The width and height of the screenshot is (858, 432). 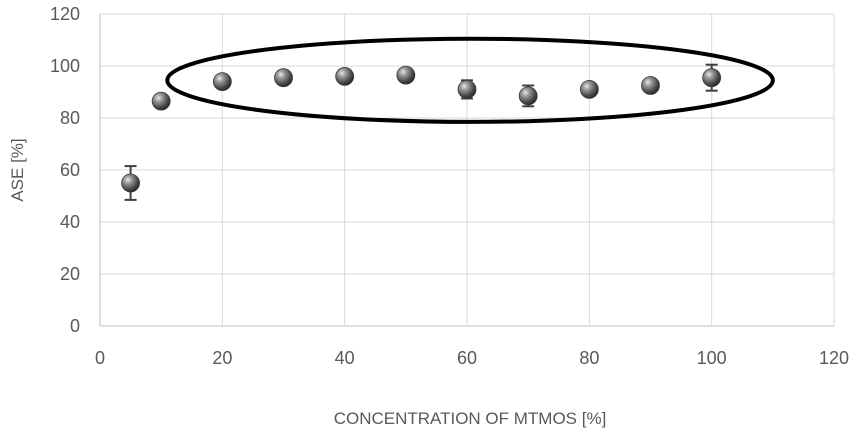 I want to click on x-tick-label: 80, so click(x=589, y=358).